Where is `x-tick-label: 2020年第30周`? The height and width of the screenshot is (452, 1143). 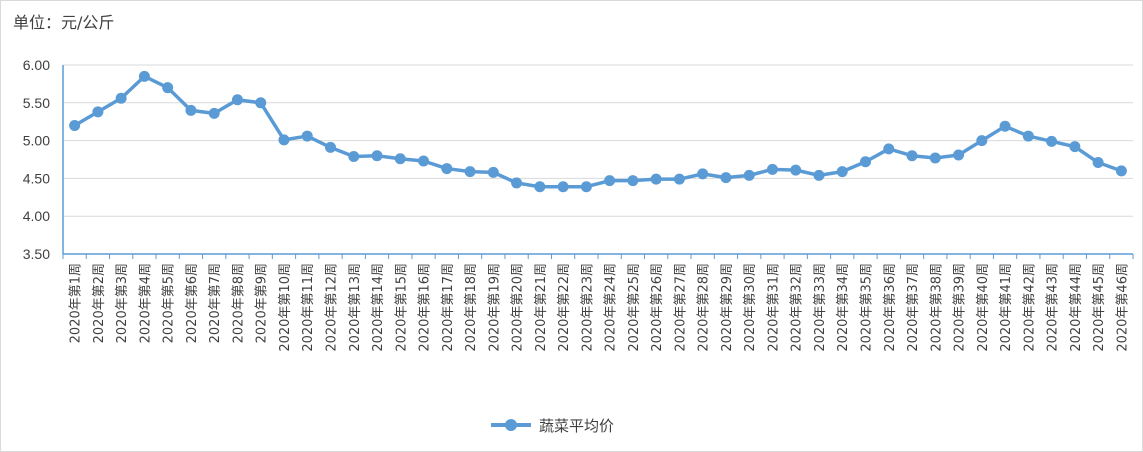
x-tick-label: 2020年第30周 is located at coordinates (750, 307).